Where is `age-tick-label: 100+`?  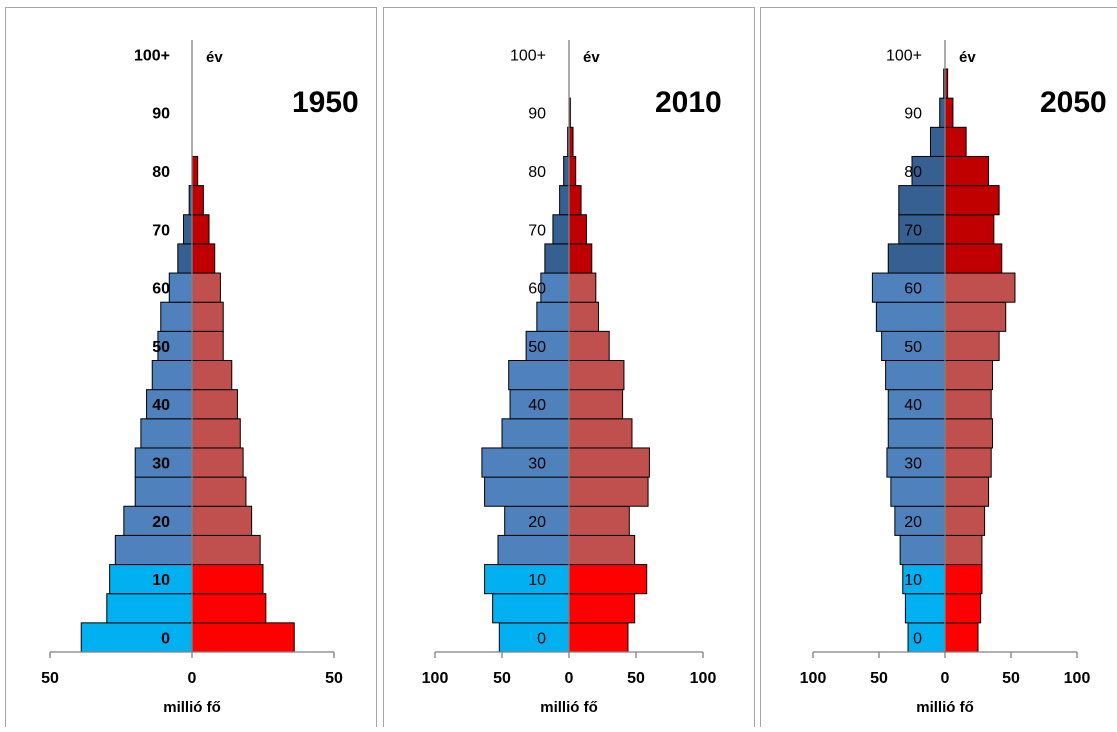 age-tick-label: 100+ is located at coordinates (152, 55).